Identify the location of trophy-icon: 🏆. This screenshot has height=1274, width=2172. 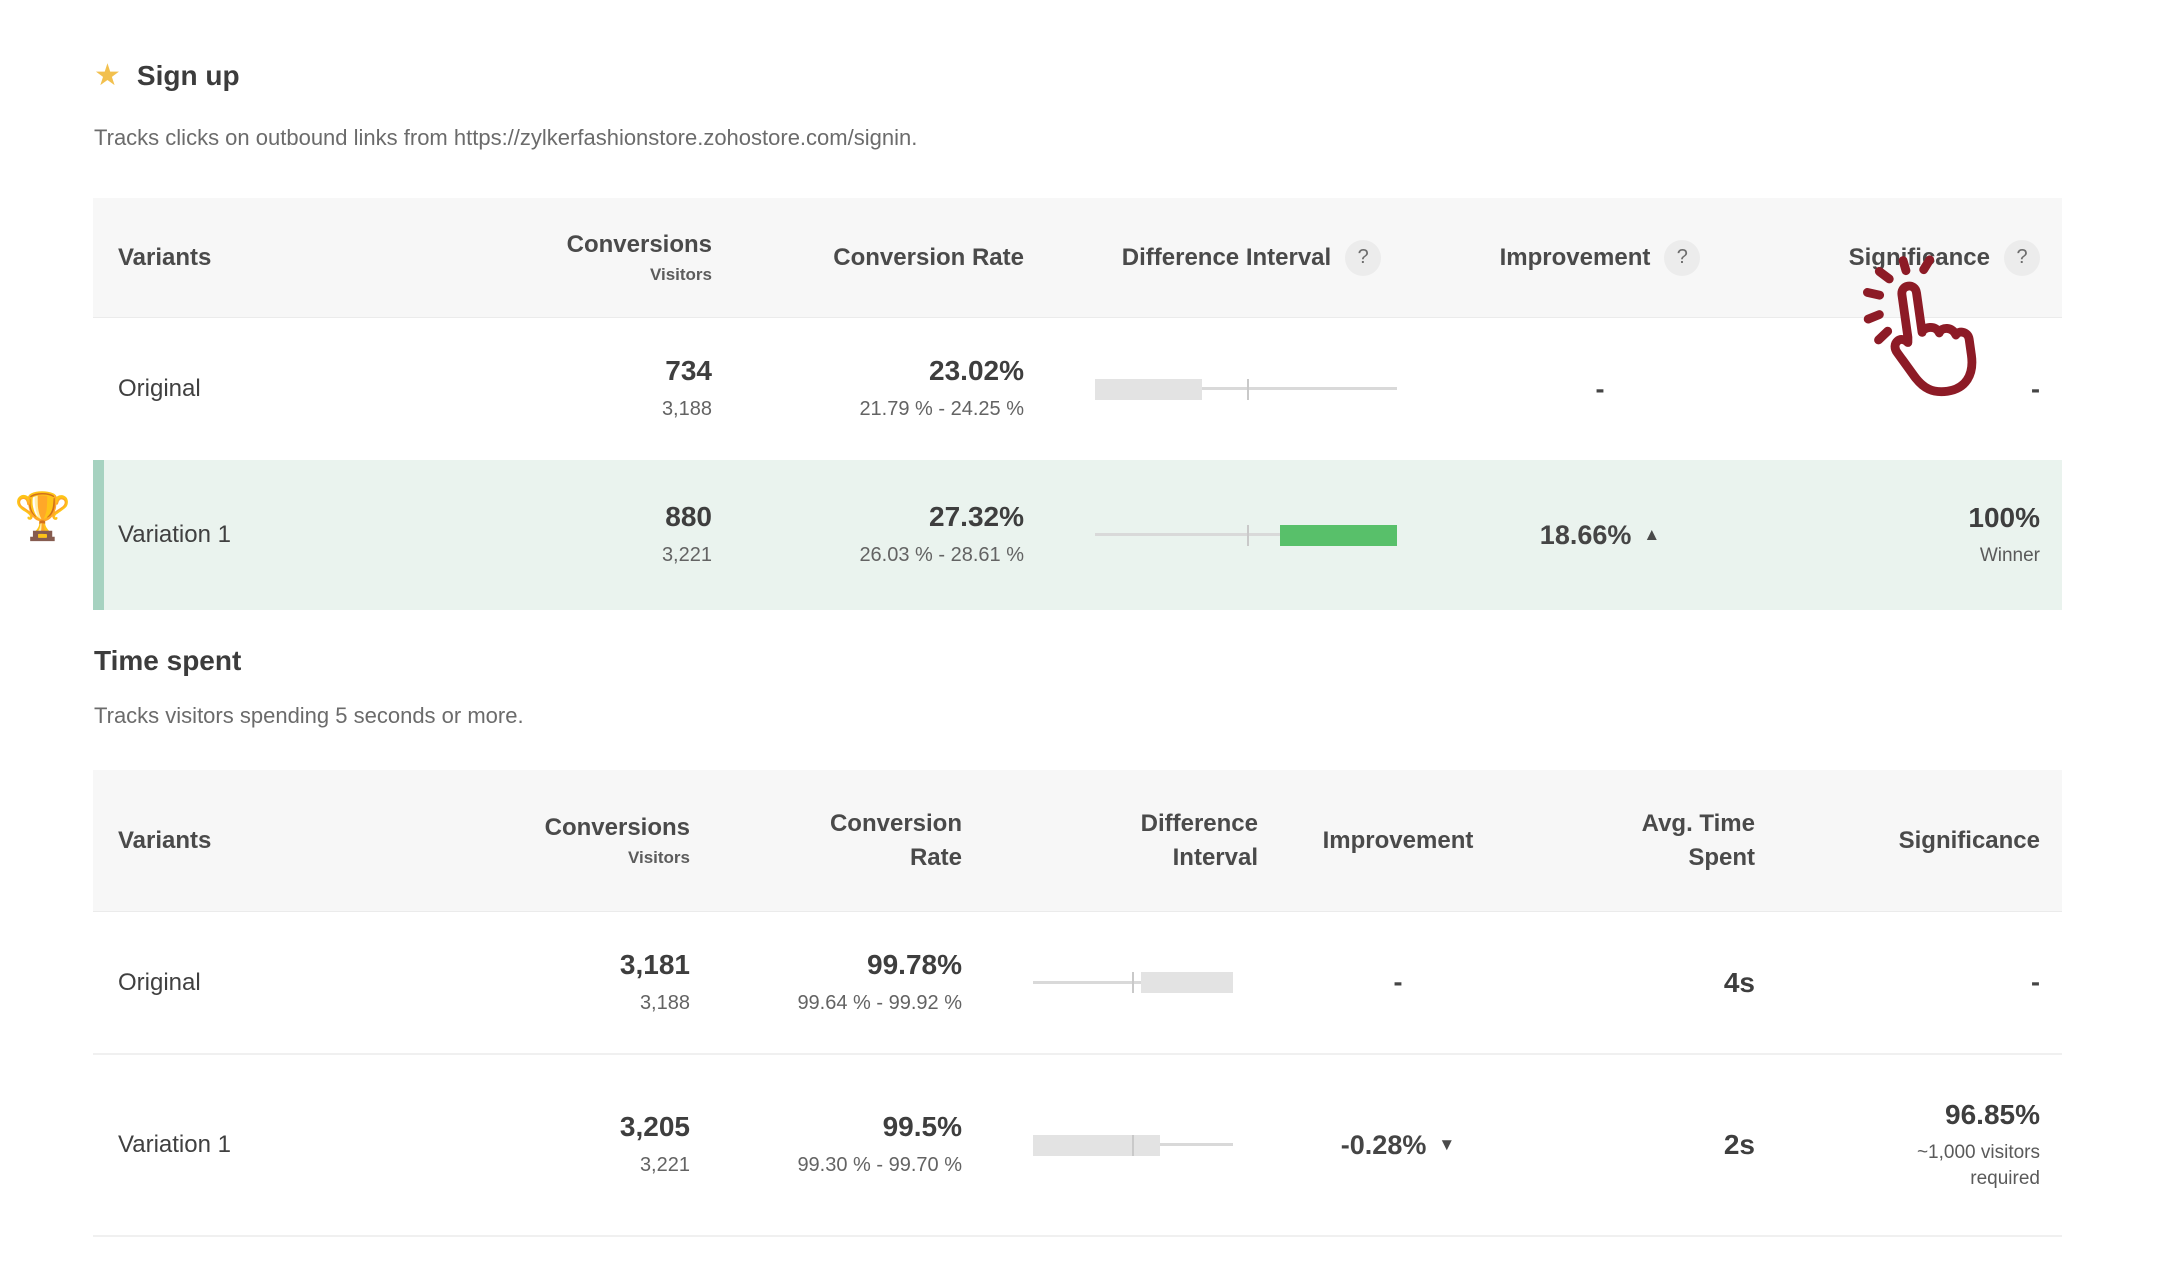
(43, 516).